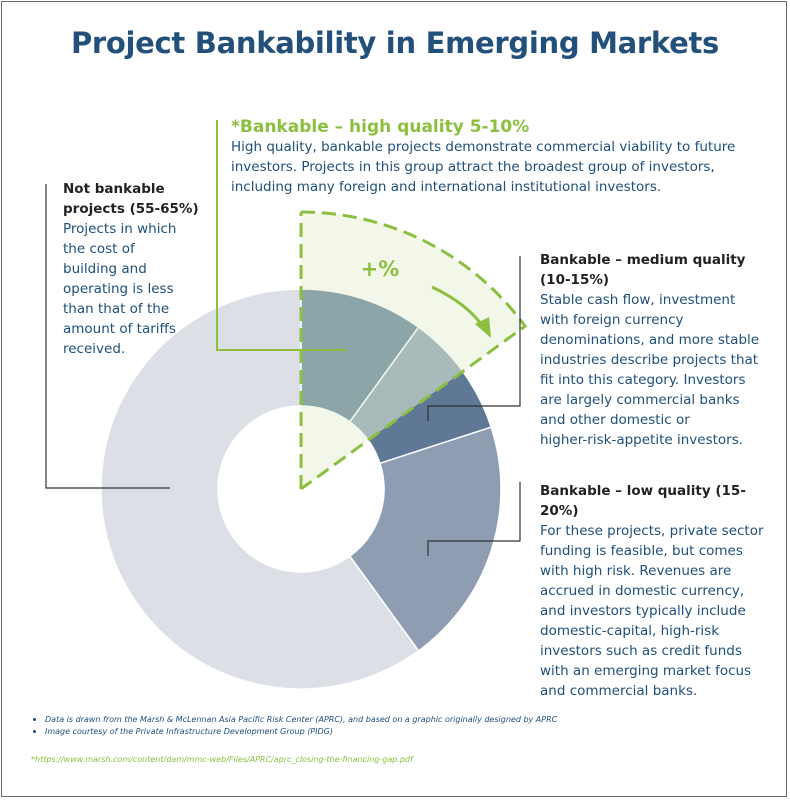 The image size is (790, 800). What do you see at coordinates (642, 591) in the screenshot?
I see `low-quality-line: accrued in domestic currency,` at bounding box center [642, 591].